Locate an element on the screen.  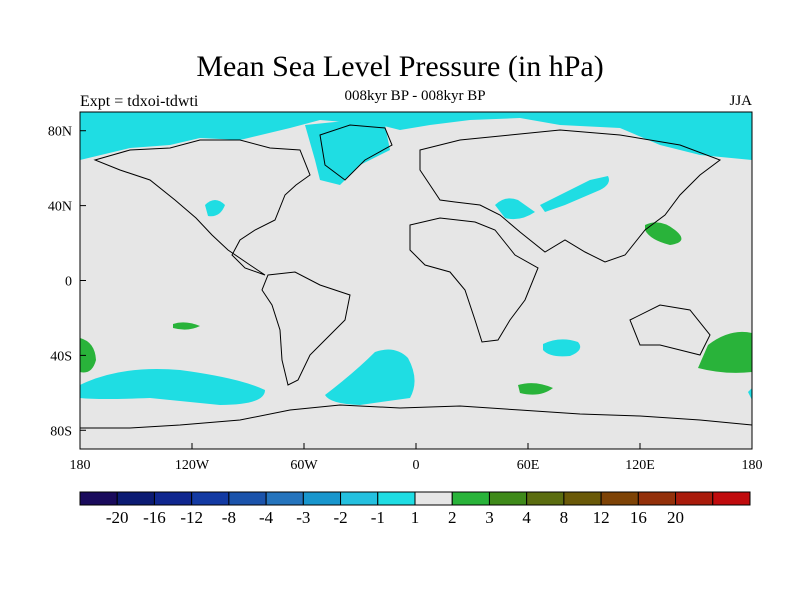
x-axis: 180 120W 60W 0 60E 120E 180 is located at coordinates (416, 458).